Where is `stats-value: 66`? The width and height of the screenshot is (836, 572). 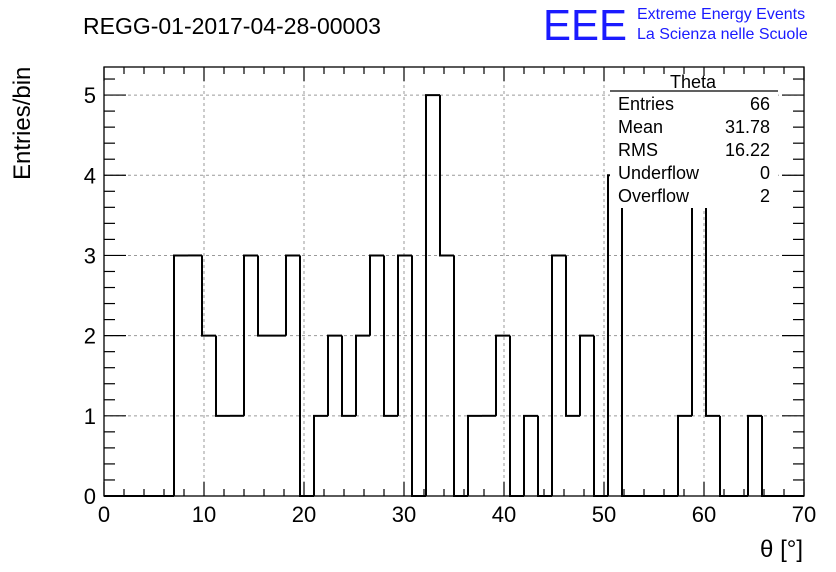
stats-value: 66 is located at coordinates (760, 104).